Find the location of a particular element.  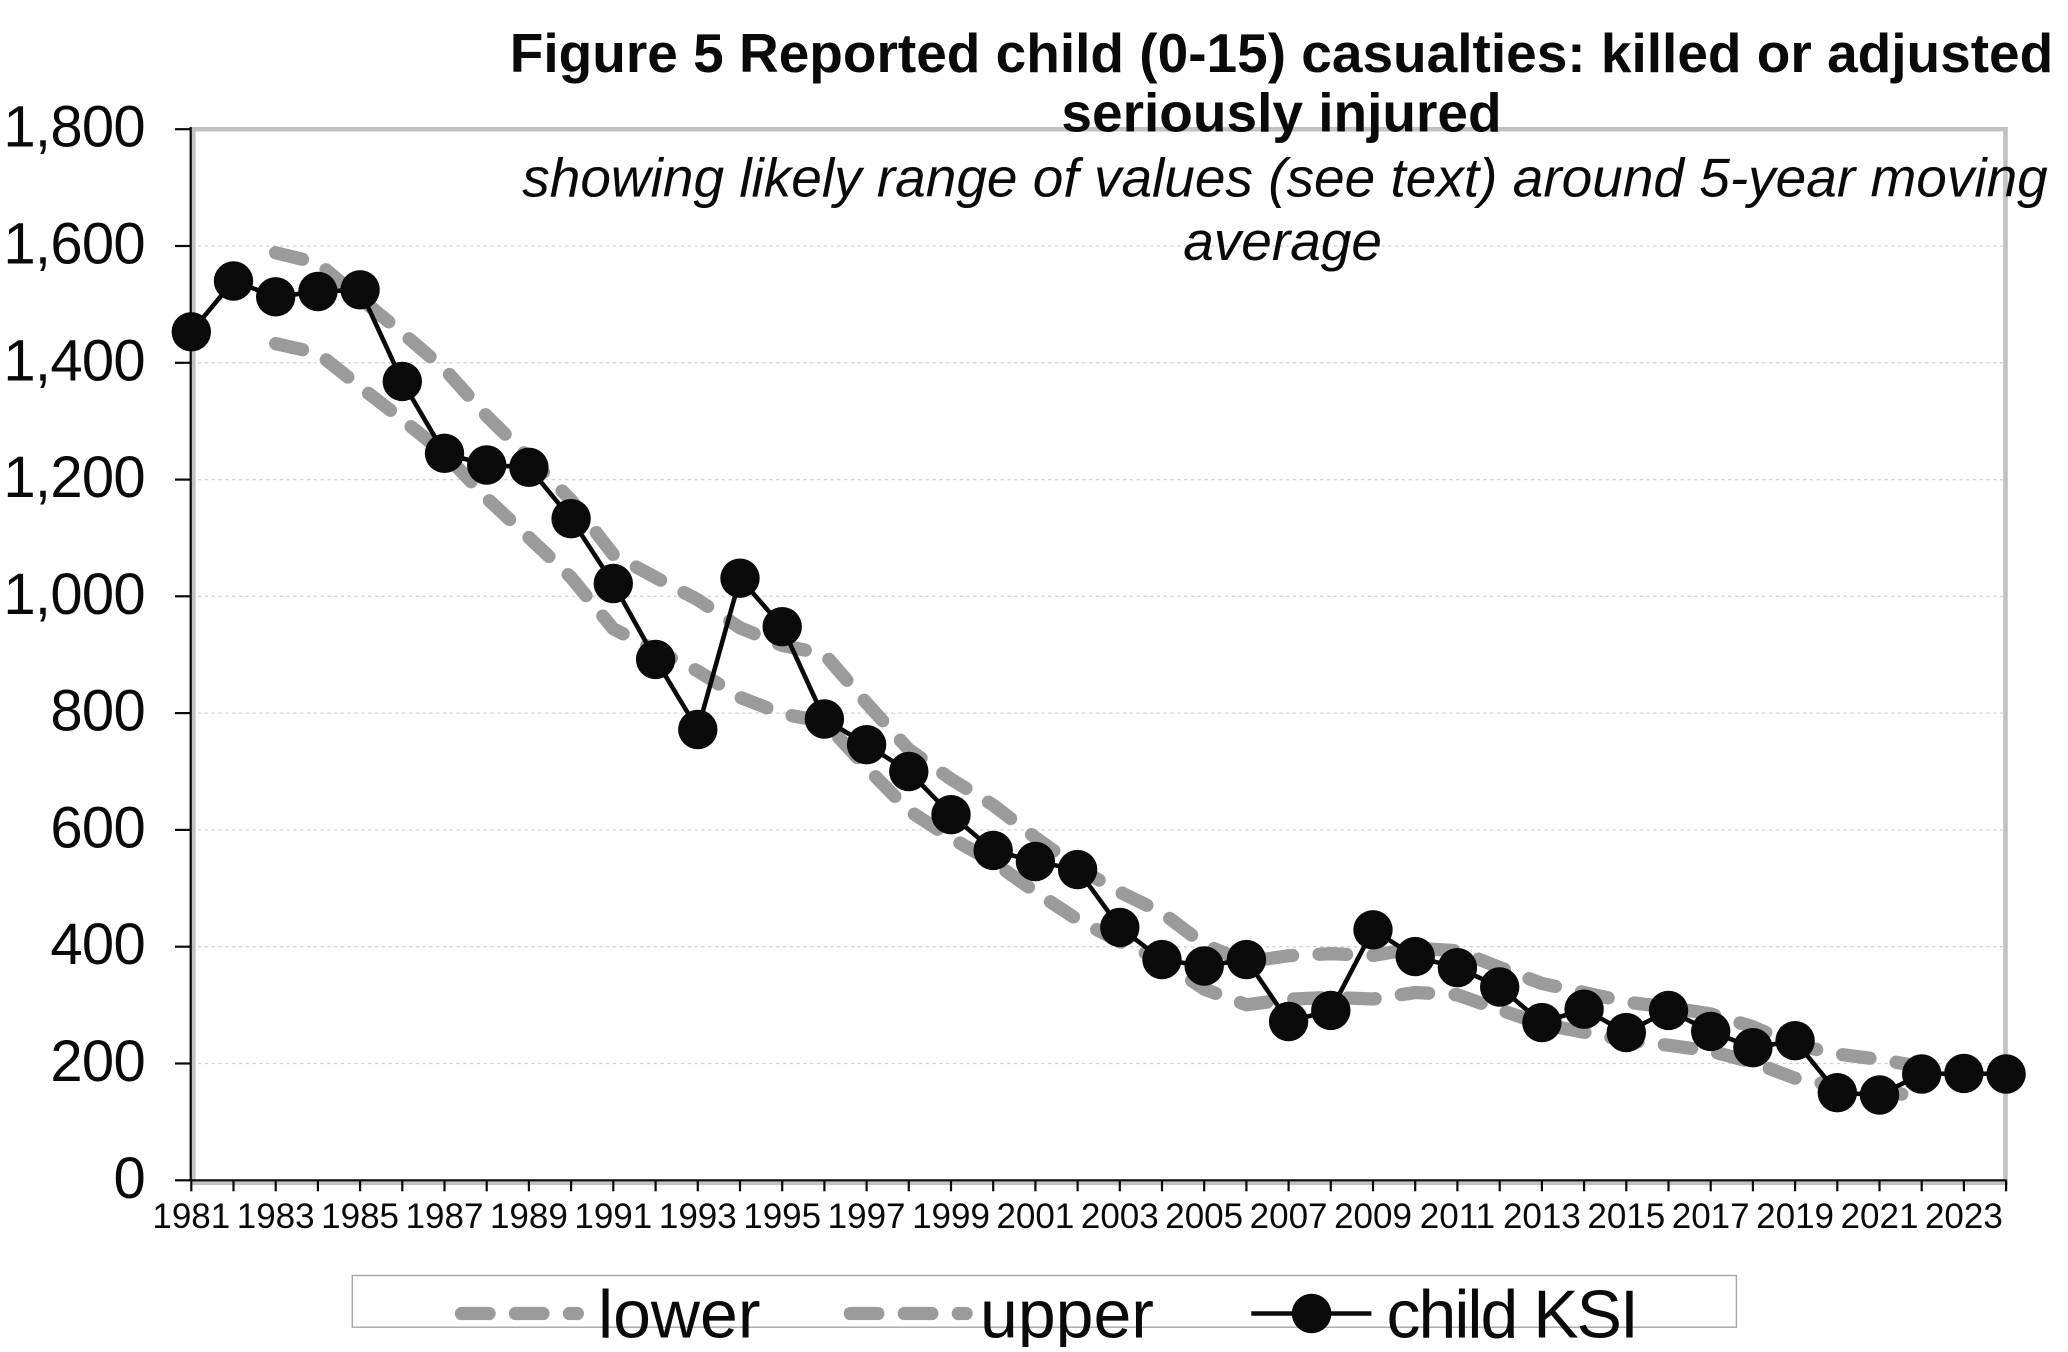

svg-text: 2013 is located at coordinates (1542, 1216).